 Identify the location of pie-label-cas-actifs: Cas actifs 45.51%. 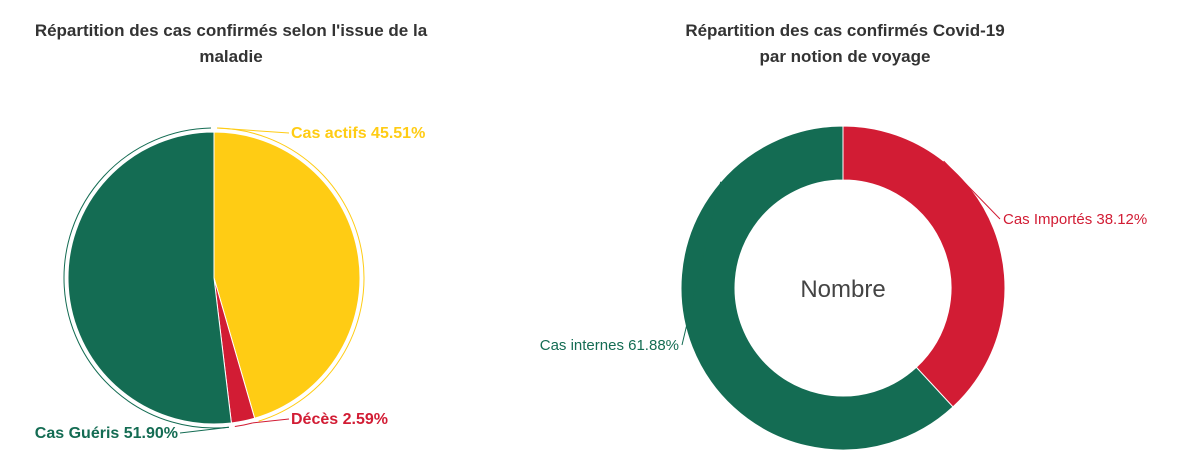
(358, 133).